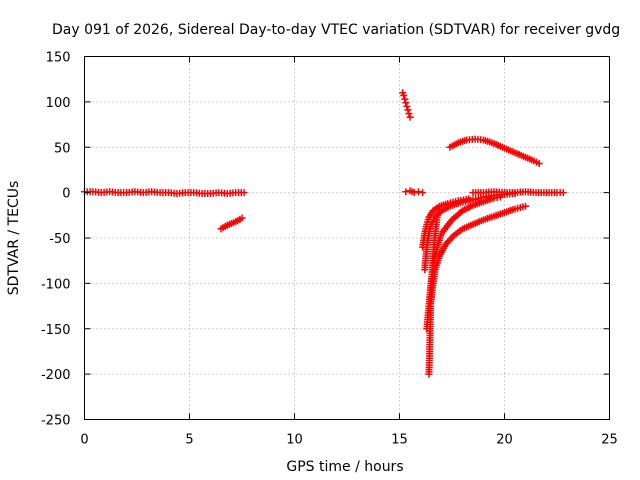  I want to click on y-tick-label: -200, so click(56, 375).